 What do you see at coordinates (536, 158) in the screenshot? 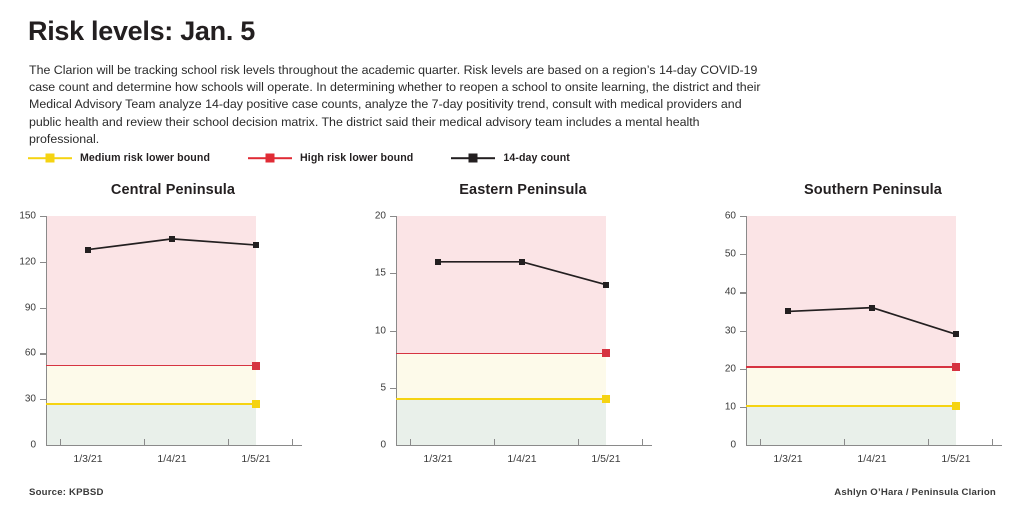
I see `legend-label: 14-day count` at bounding box center [536, 158].